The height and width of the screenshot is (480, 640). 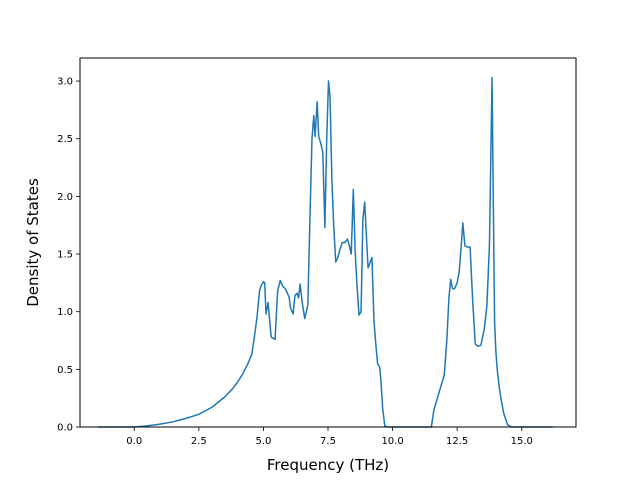 What do you see at coordinates (328, 465) in the screenshot?
I see `x-axis-label: Frequency (THz)` at bounding box center [328, 465].